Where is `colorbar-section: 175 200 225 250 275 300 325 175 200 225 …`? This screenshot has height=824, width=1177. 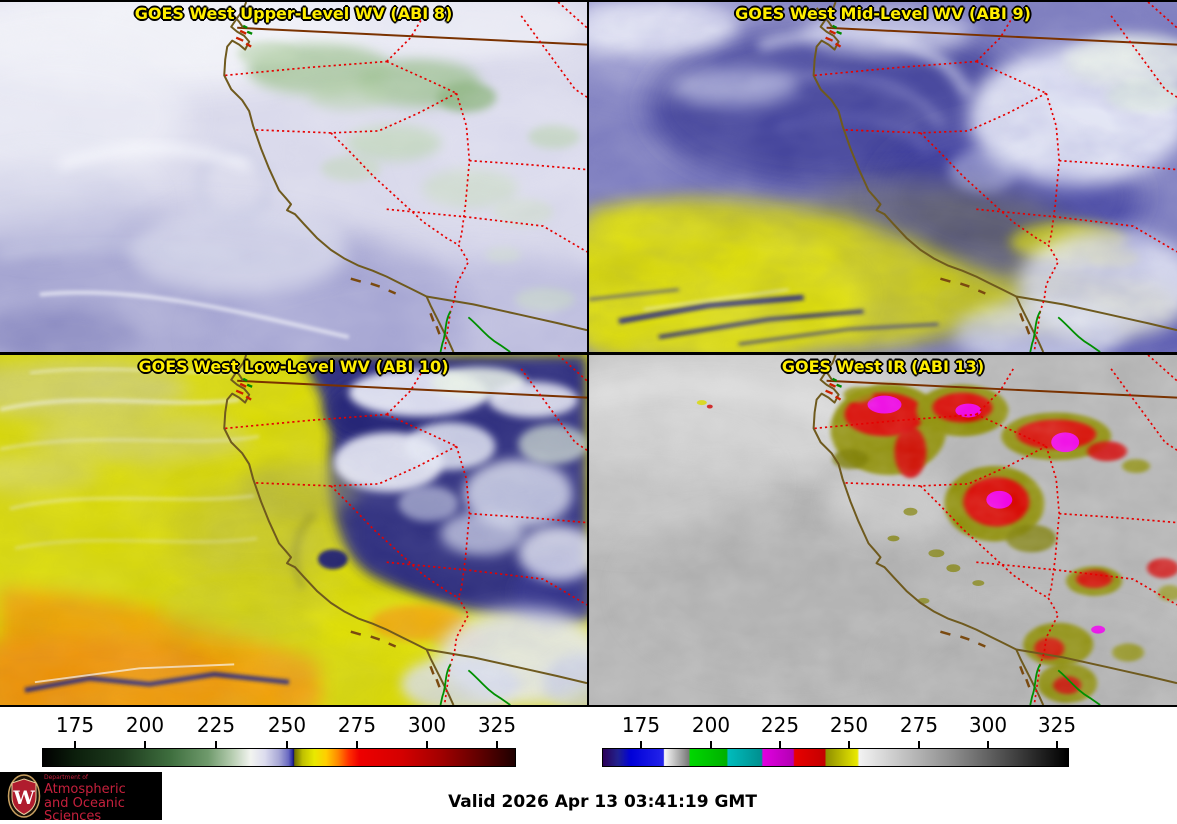 colorbar-section: 175 200 225 250 275 300 325 175 200 225 … is located at coordinates (588, 739).